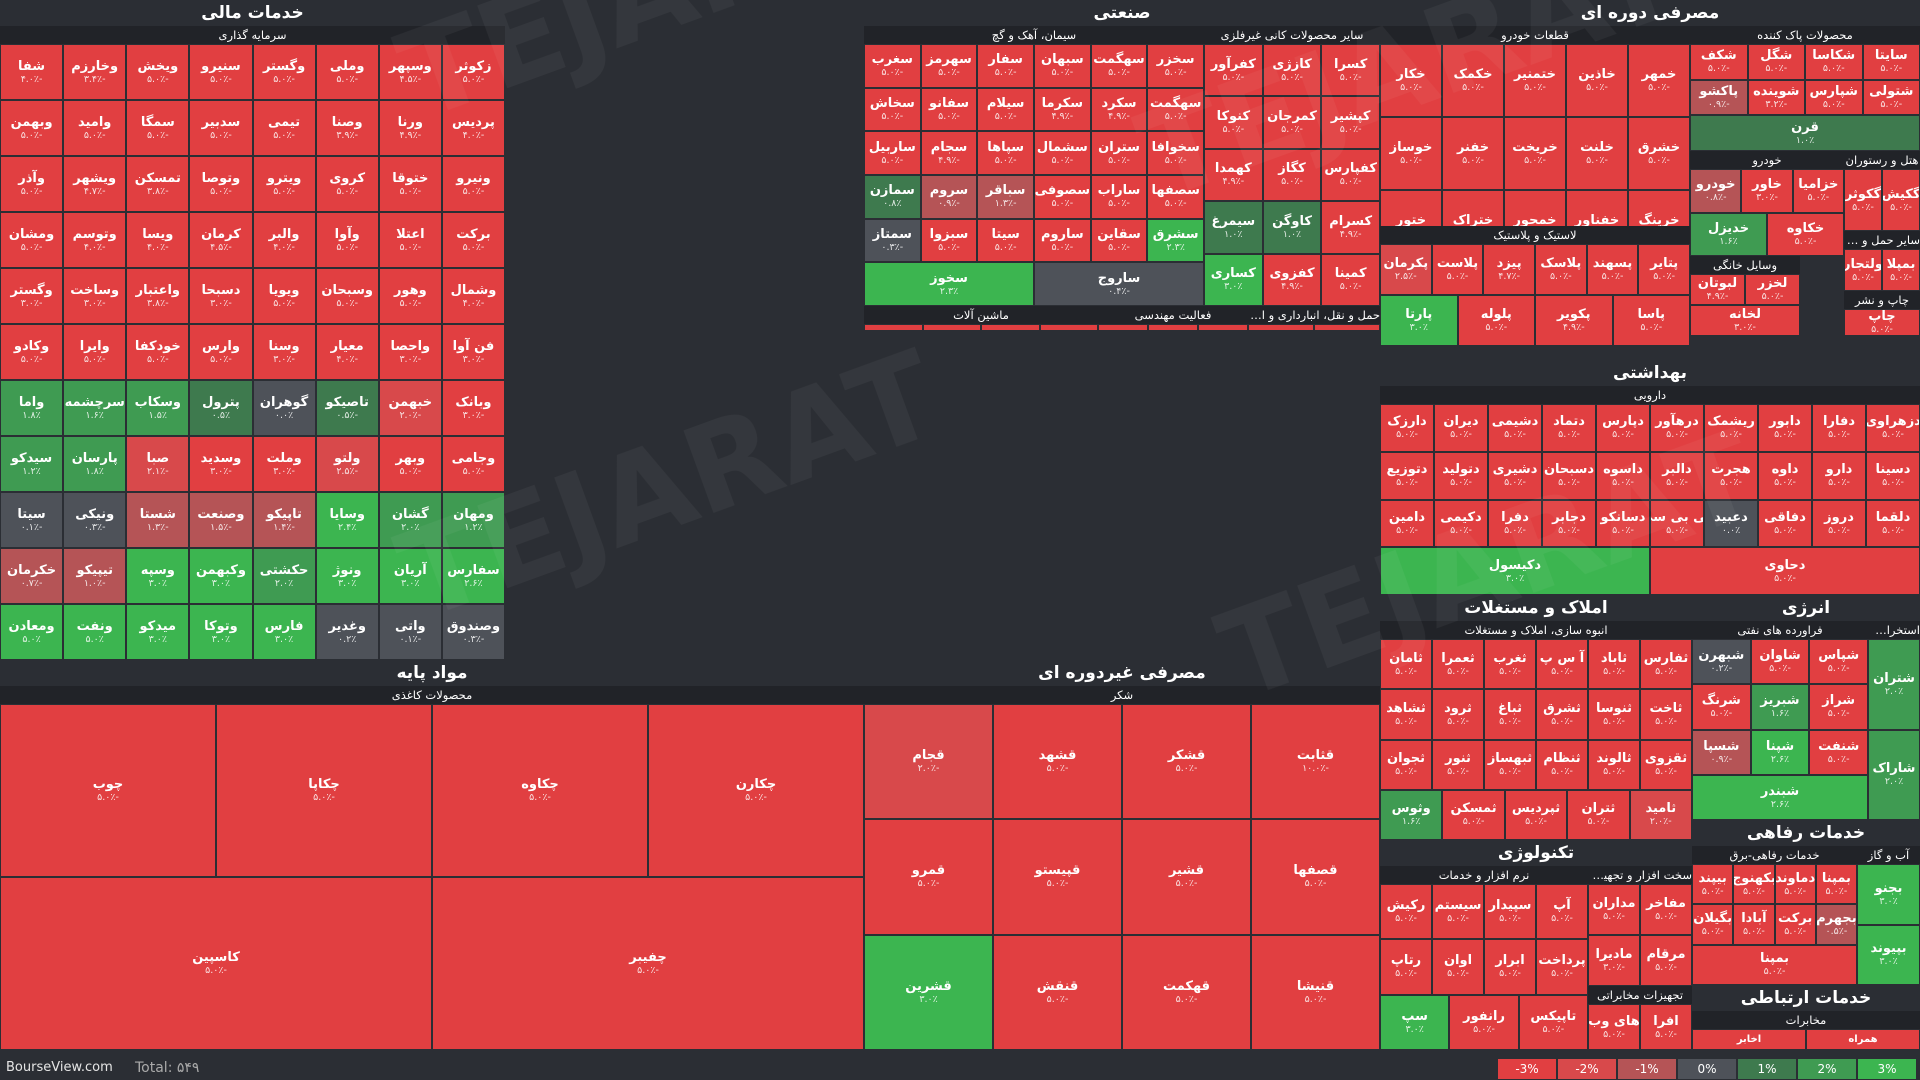 This screenshot has height=1080, width=1920. What do you see at coordinates (1651, 320) in the screenshot?
I see `stock-tile: پاسا -۵.۰٪` at bounding box center [1651, 320].